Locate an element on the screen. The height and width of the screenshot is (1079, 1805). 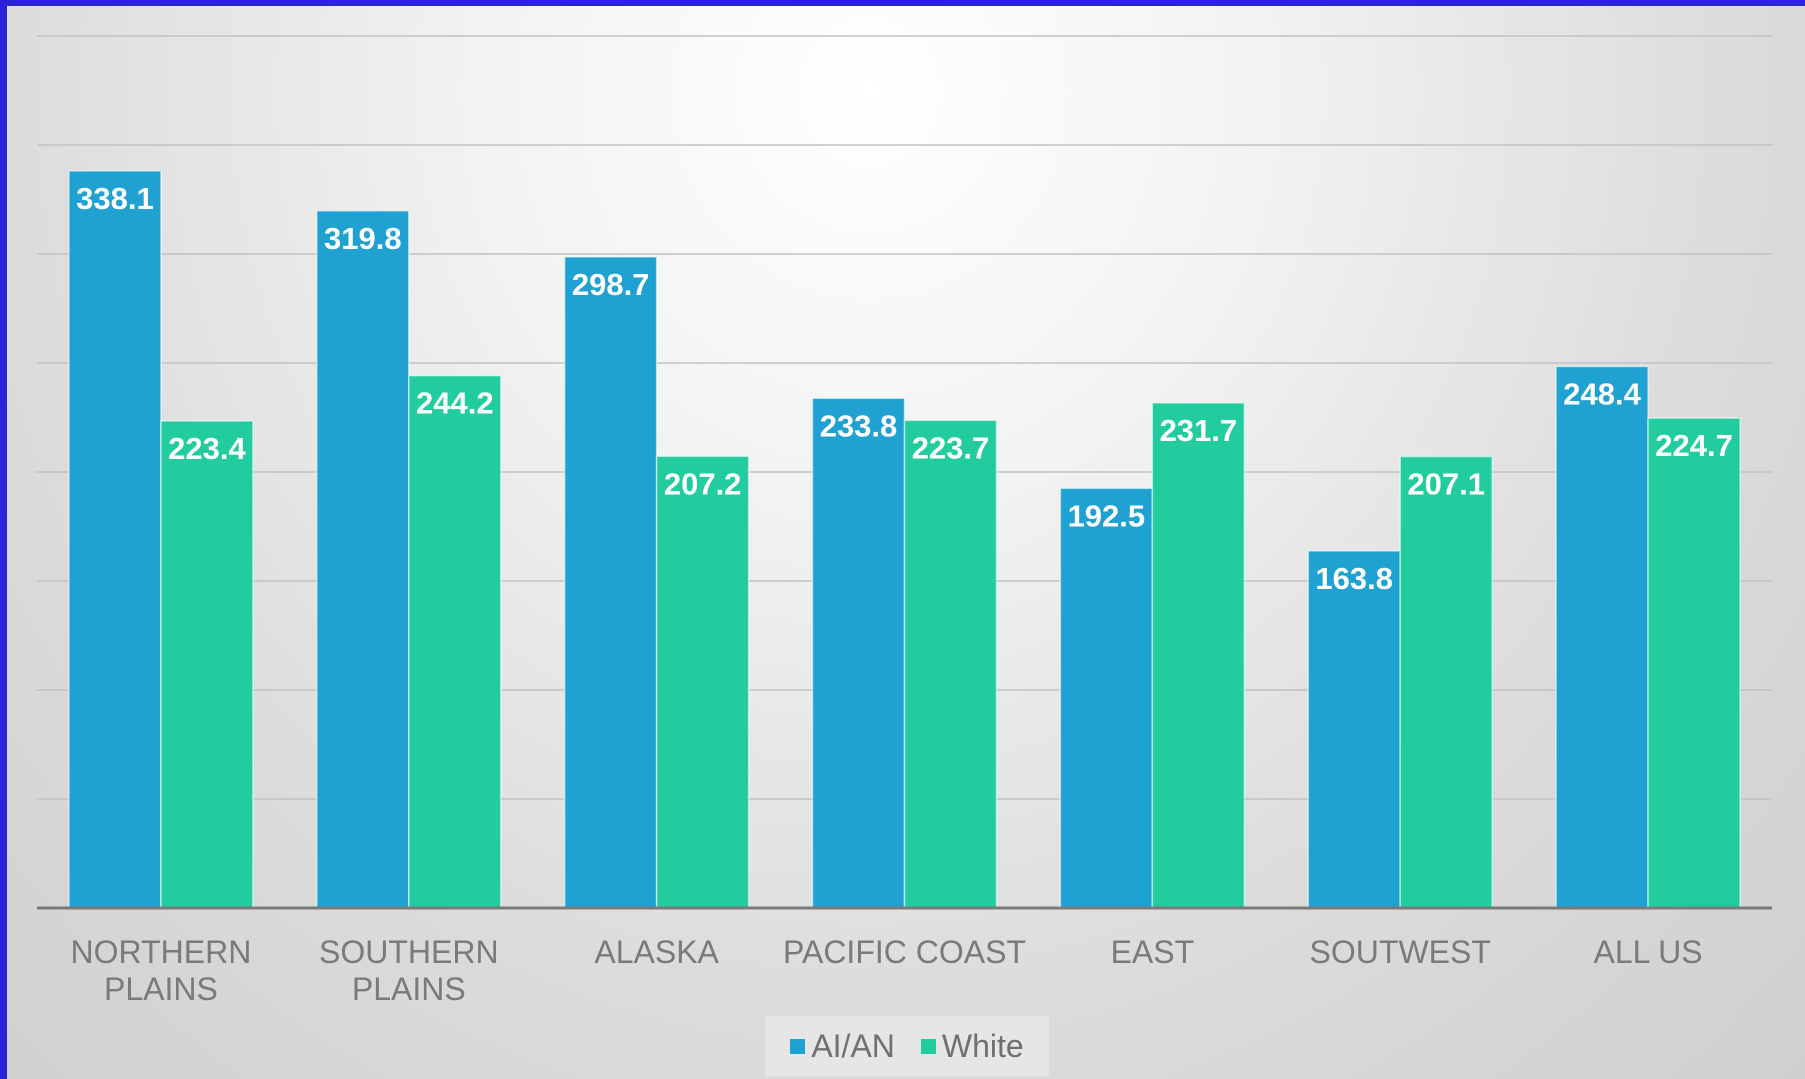
data-label: 319.8 is located at coordinates (363, 238).